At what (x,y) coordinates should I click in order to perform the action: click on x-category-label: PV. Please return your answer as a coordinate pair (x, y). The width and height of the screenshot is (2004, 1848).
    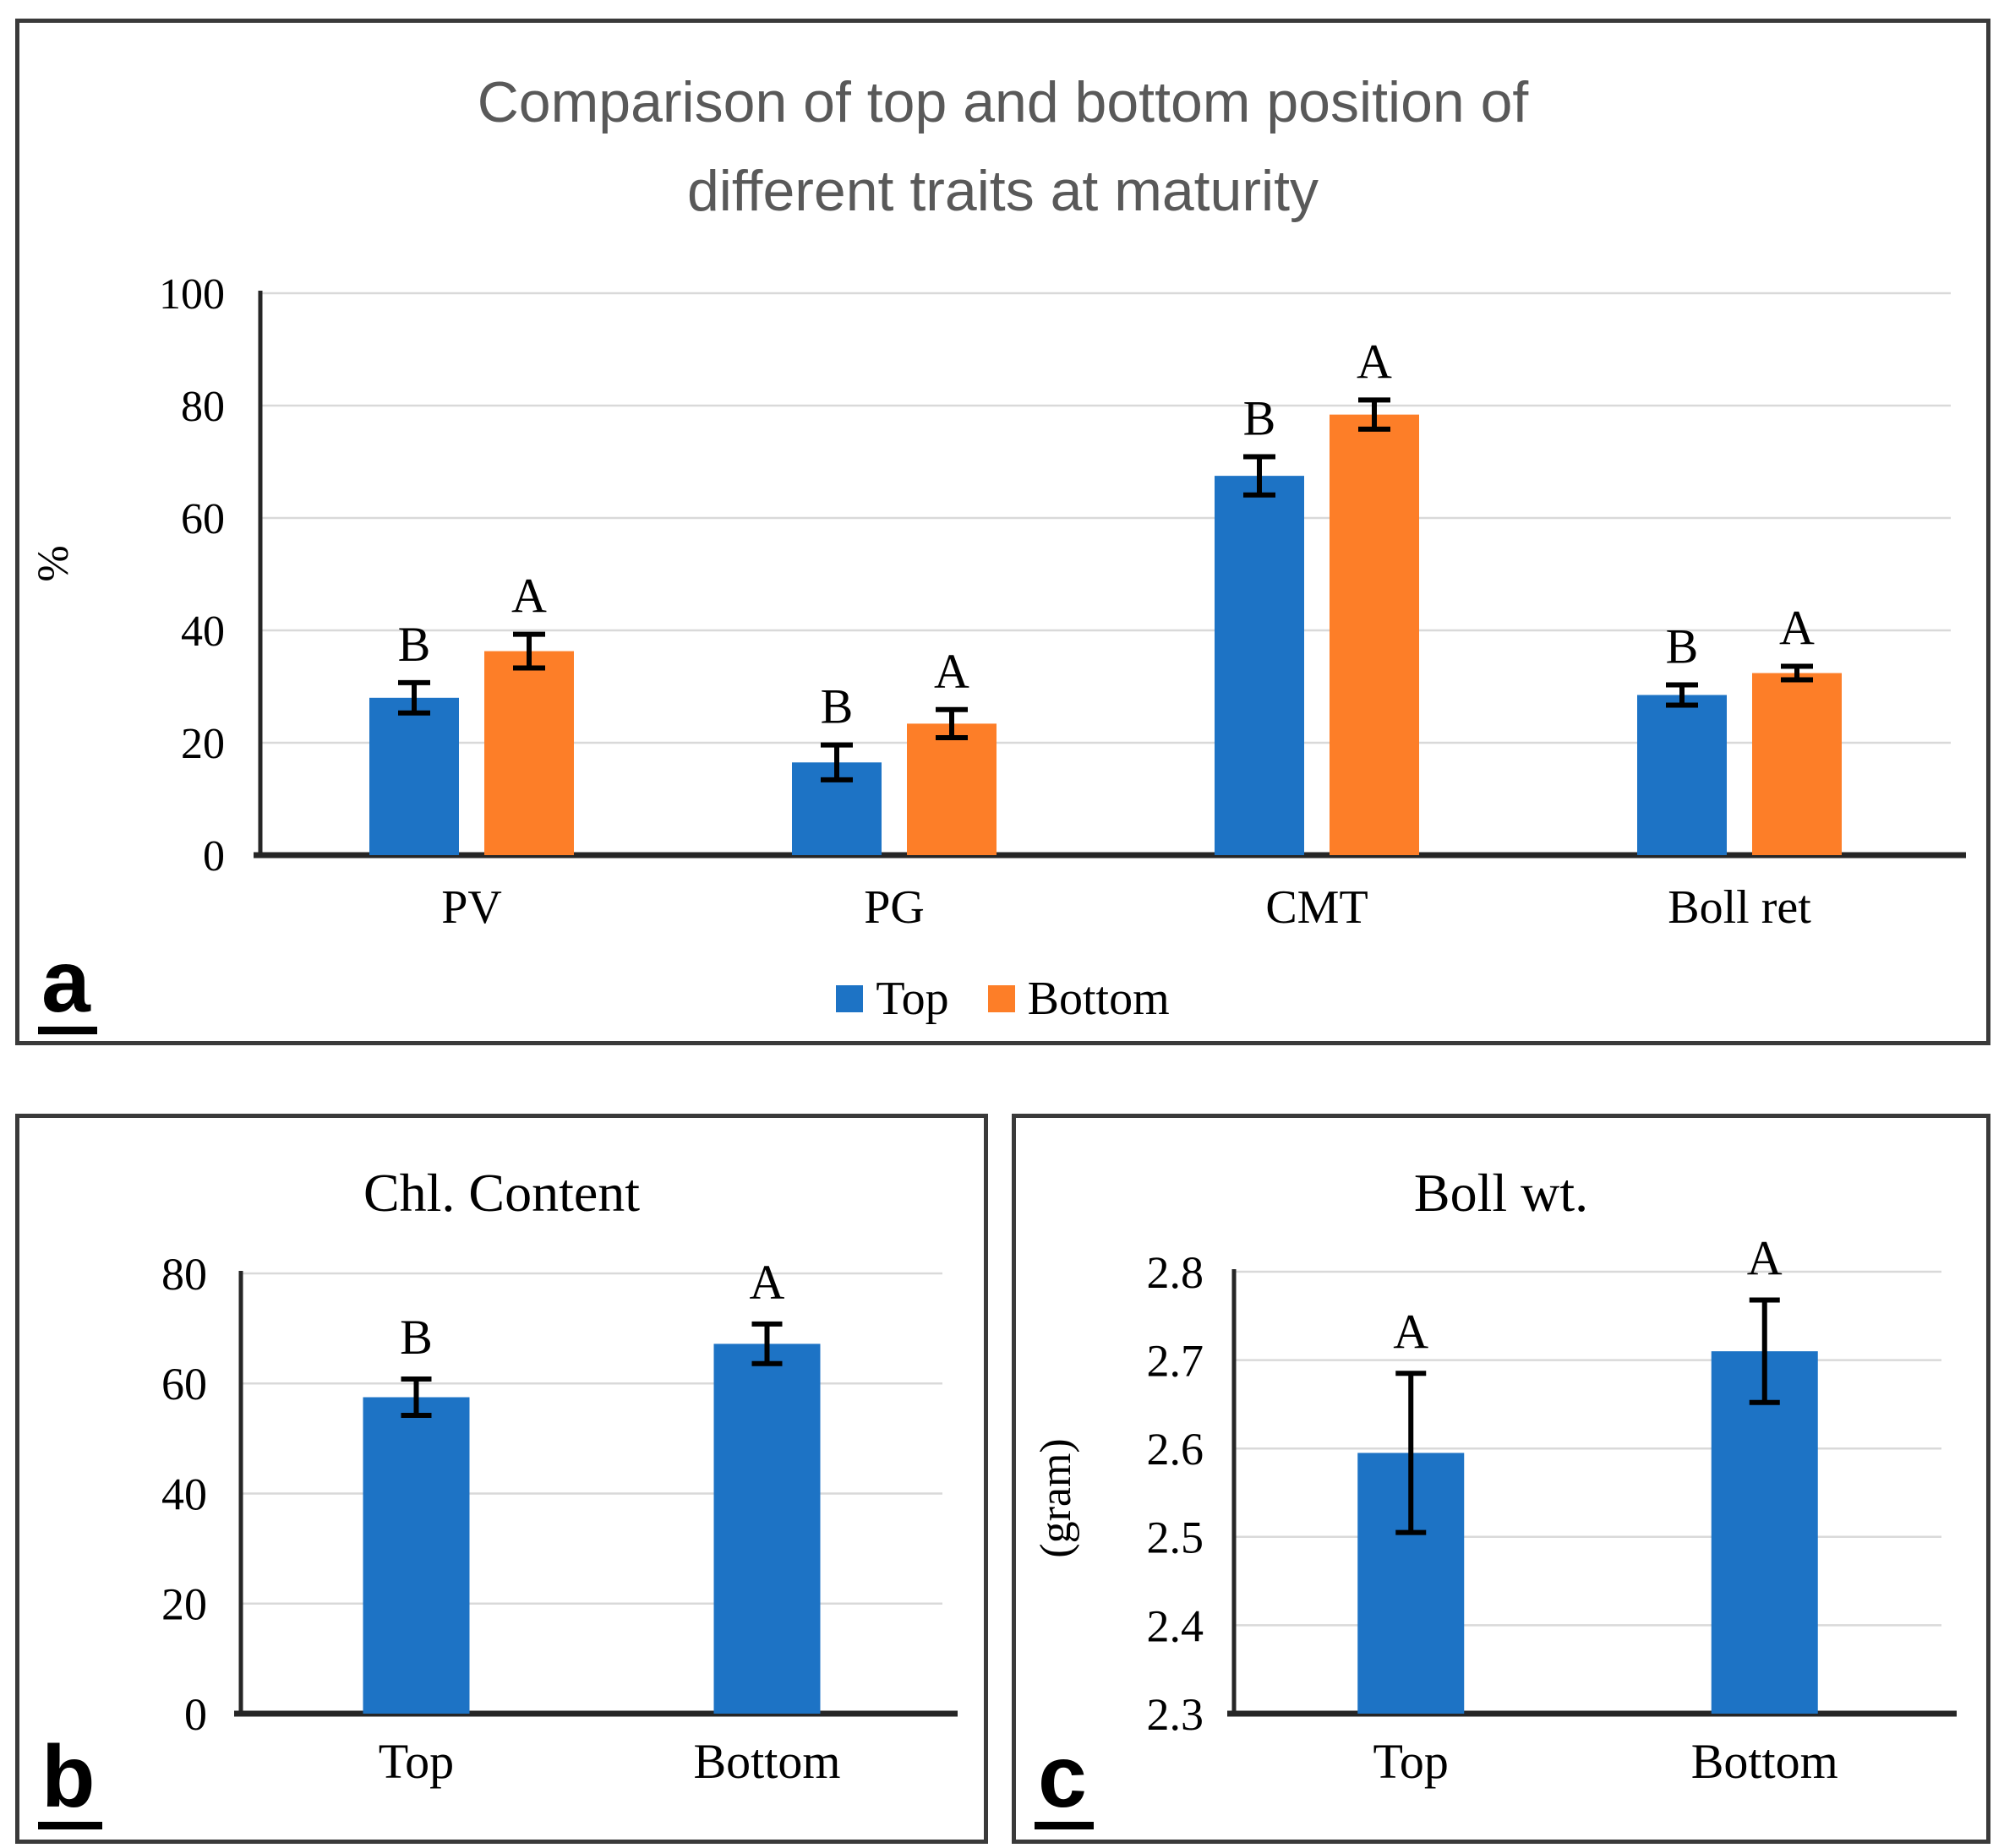
    Looking at the image, I should click on (471, 908).